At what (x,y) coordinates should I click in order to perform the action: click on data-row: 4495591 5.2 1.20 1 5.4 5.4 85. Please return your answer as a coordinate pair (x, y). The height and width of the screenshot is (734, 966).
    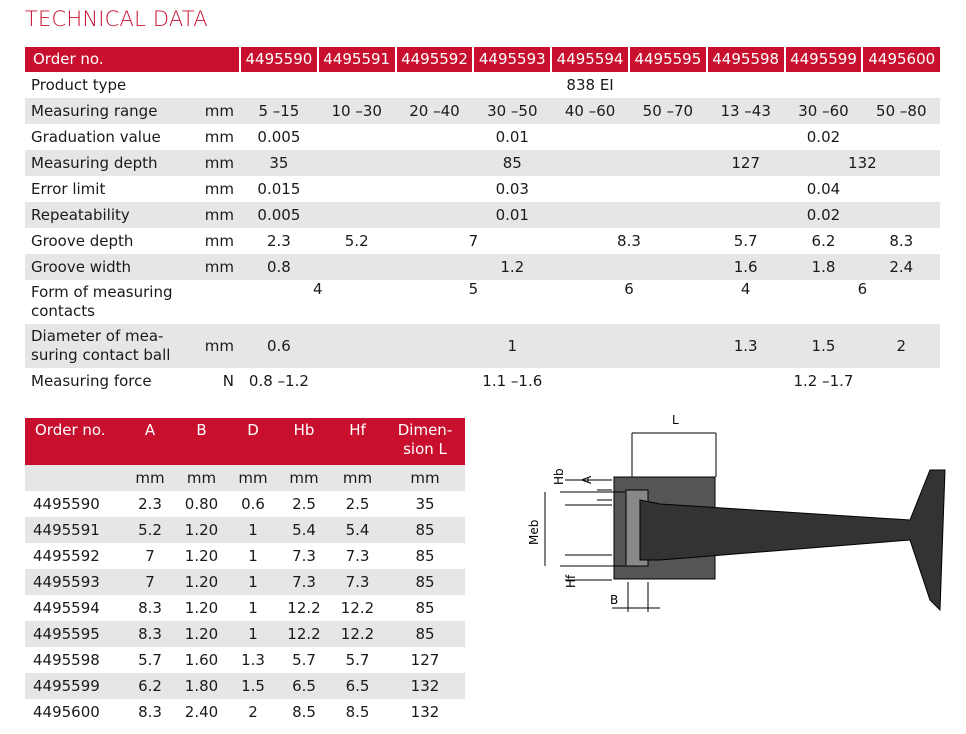
    Looking at the image, I should click on (245, 530).